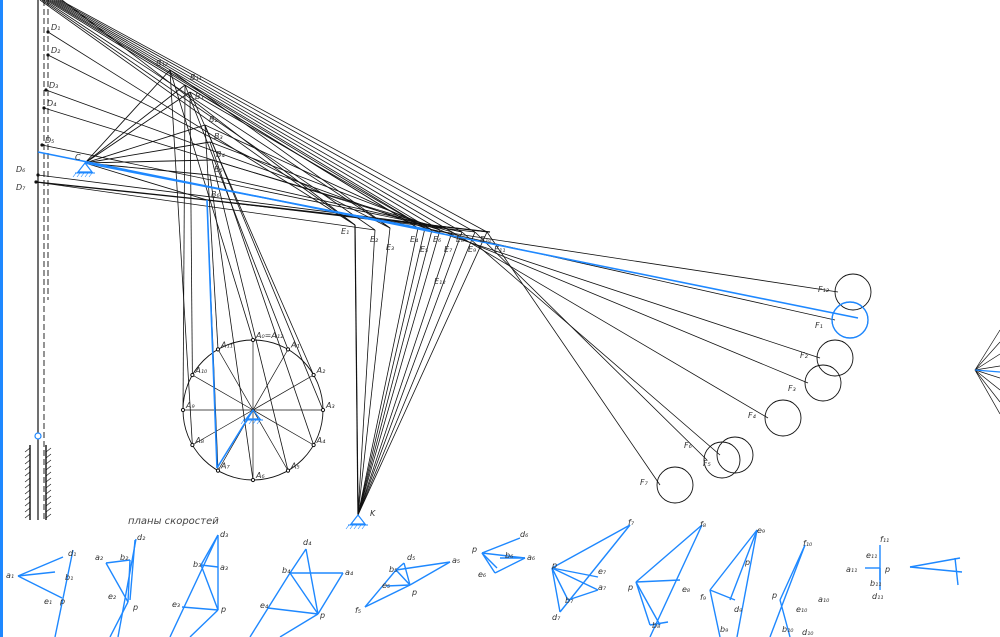 The height and width of the screenshot is (637, 1000). I want to click on label-d: D₆, so click(21, 169).